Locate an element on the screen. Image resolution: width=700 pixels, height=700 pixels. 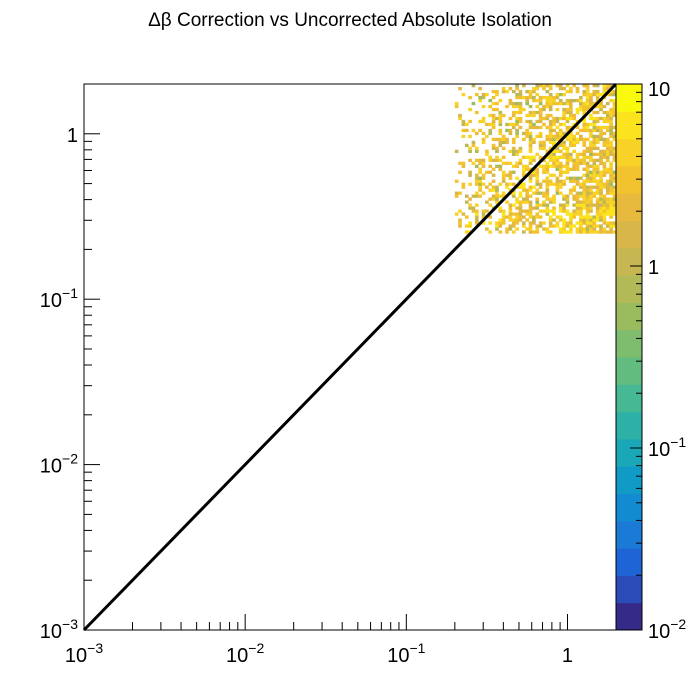
colorbar-band is located at coordinates (629, 589).